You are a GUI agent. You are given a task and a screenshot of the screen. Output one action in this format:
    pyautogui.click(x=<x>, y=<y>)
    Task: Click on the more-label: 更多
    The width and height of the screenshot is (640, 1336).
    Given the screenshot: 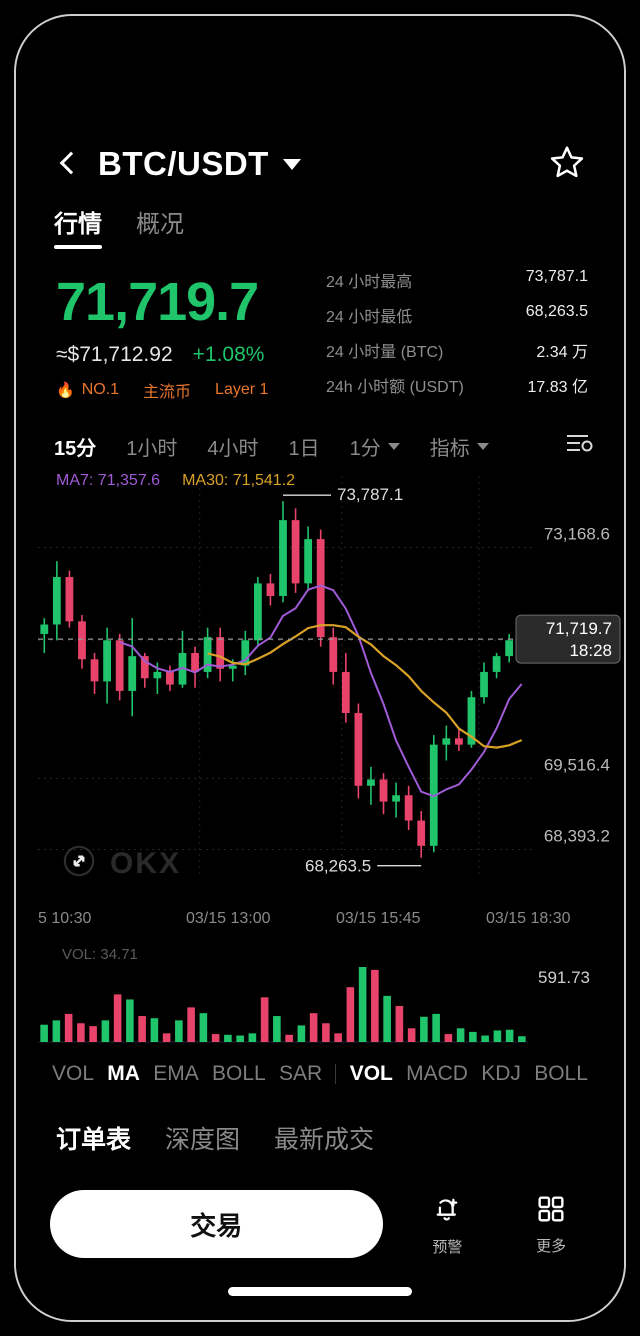 What is the action you would take?
    pyautogui.click(x=551, y=1246)
    